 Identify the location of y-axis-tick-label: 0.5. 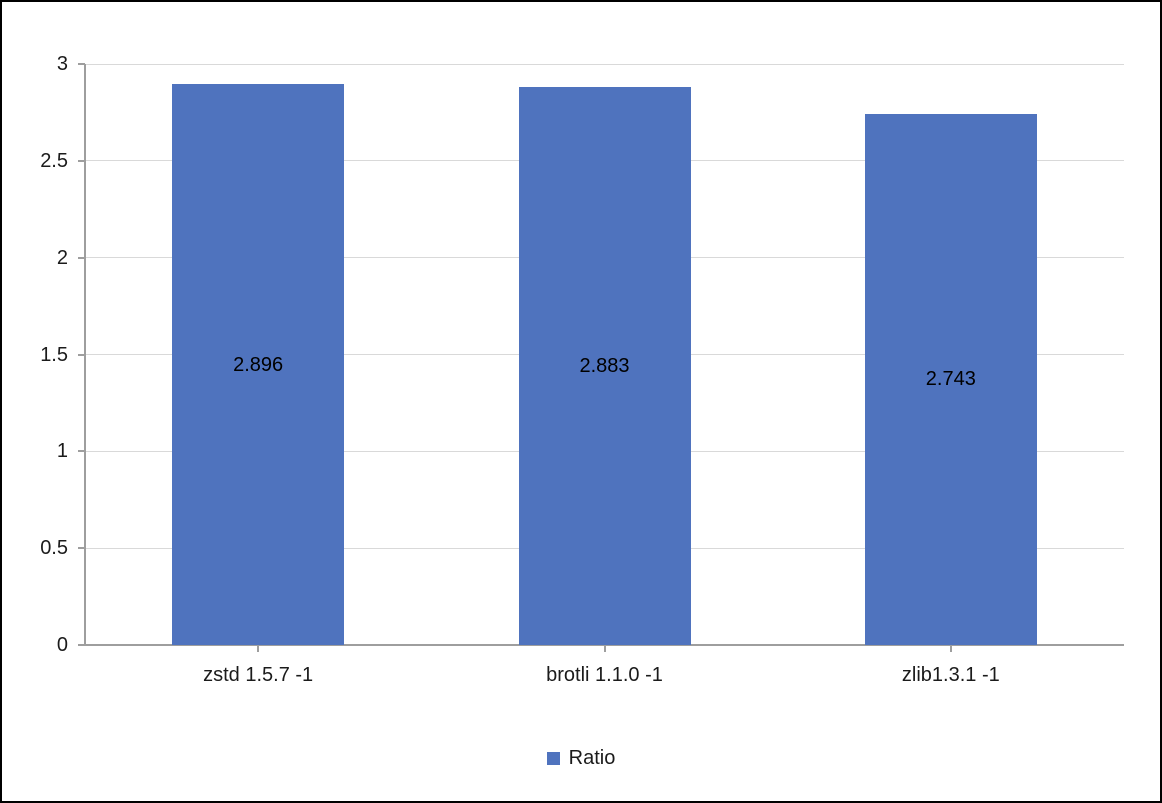
(54, 548).